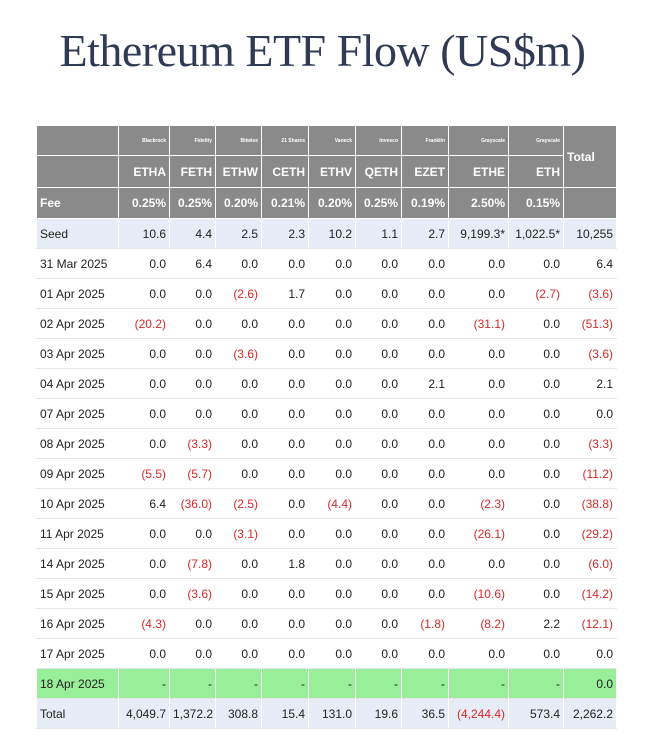 The image size is (645, 744). I want to click on ticker-label: ETHA, so click(144, 171).